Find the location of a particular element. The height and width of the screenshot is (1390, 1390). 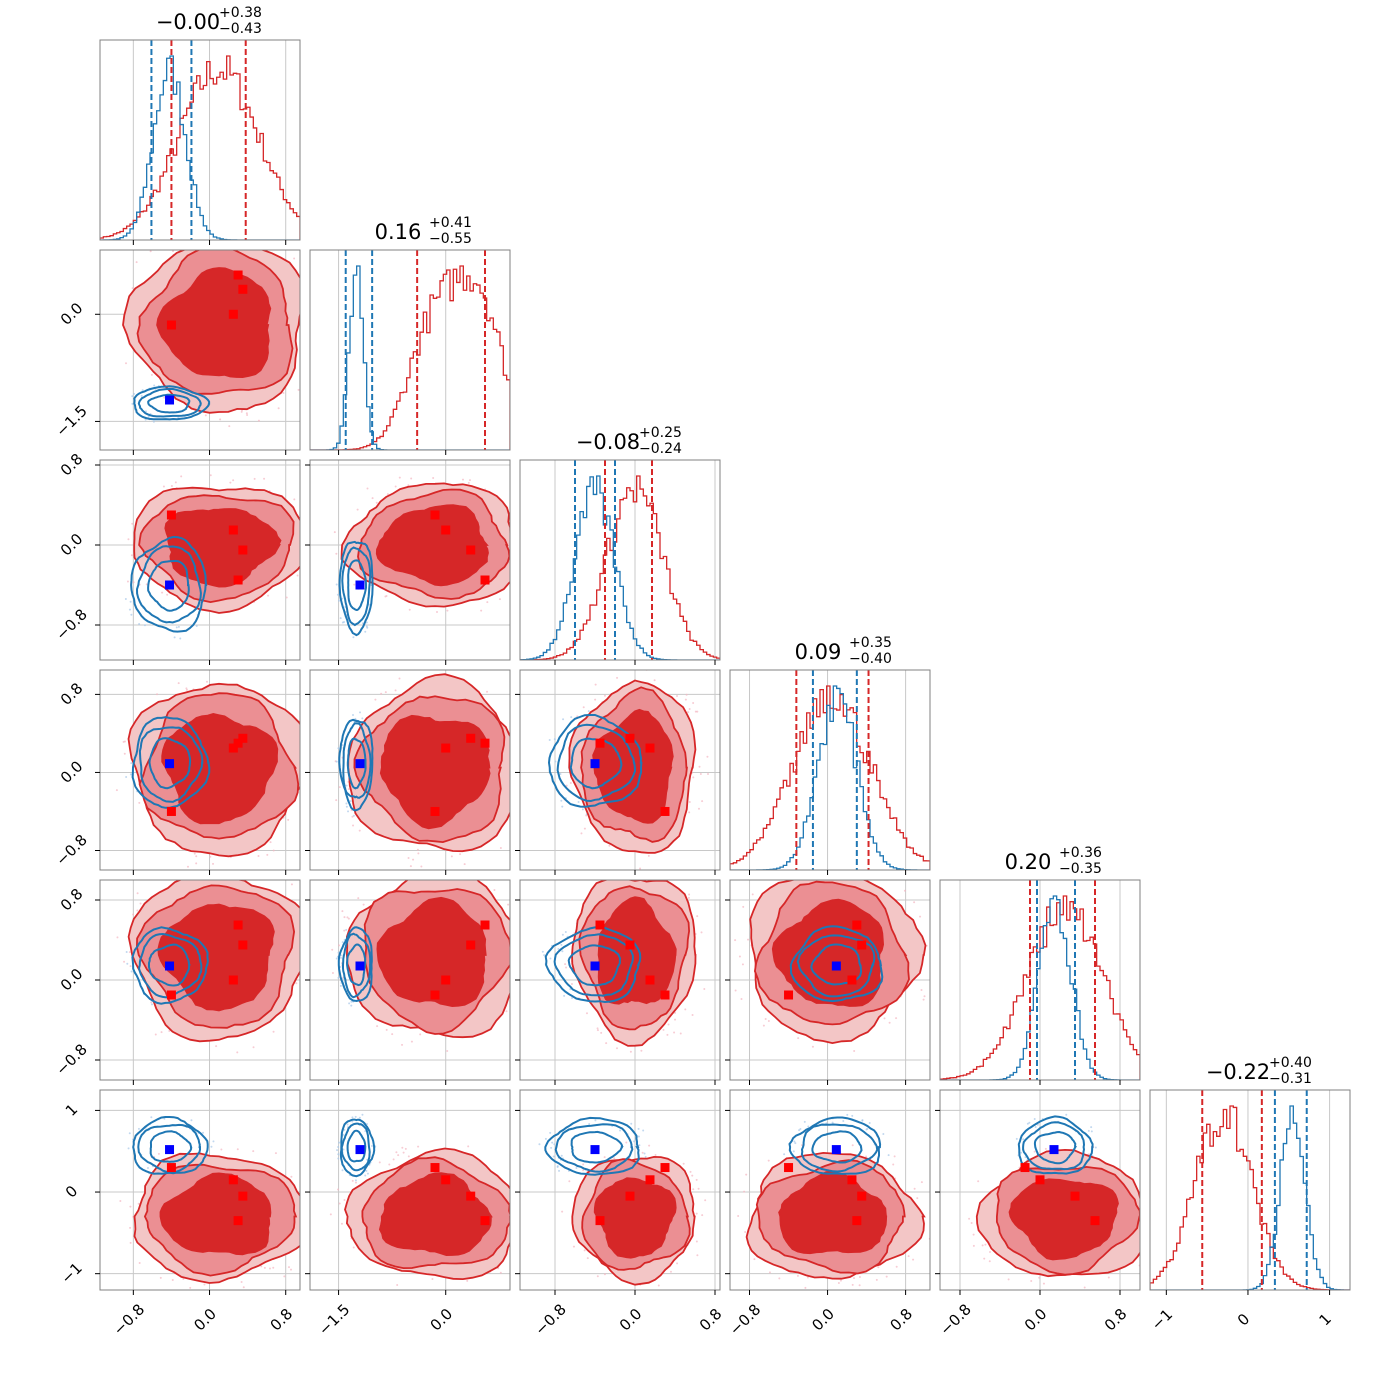

x-tick-label: 0.0 is located at coordinates (442, 1320).